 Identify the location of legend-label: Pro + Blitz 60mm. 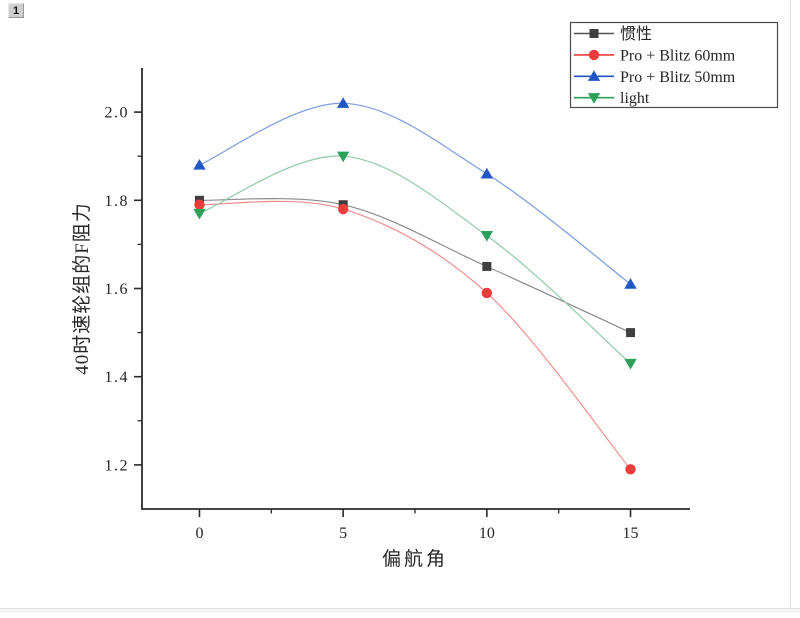
(678, 55).